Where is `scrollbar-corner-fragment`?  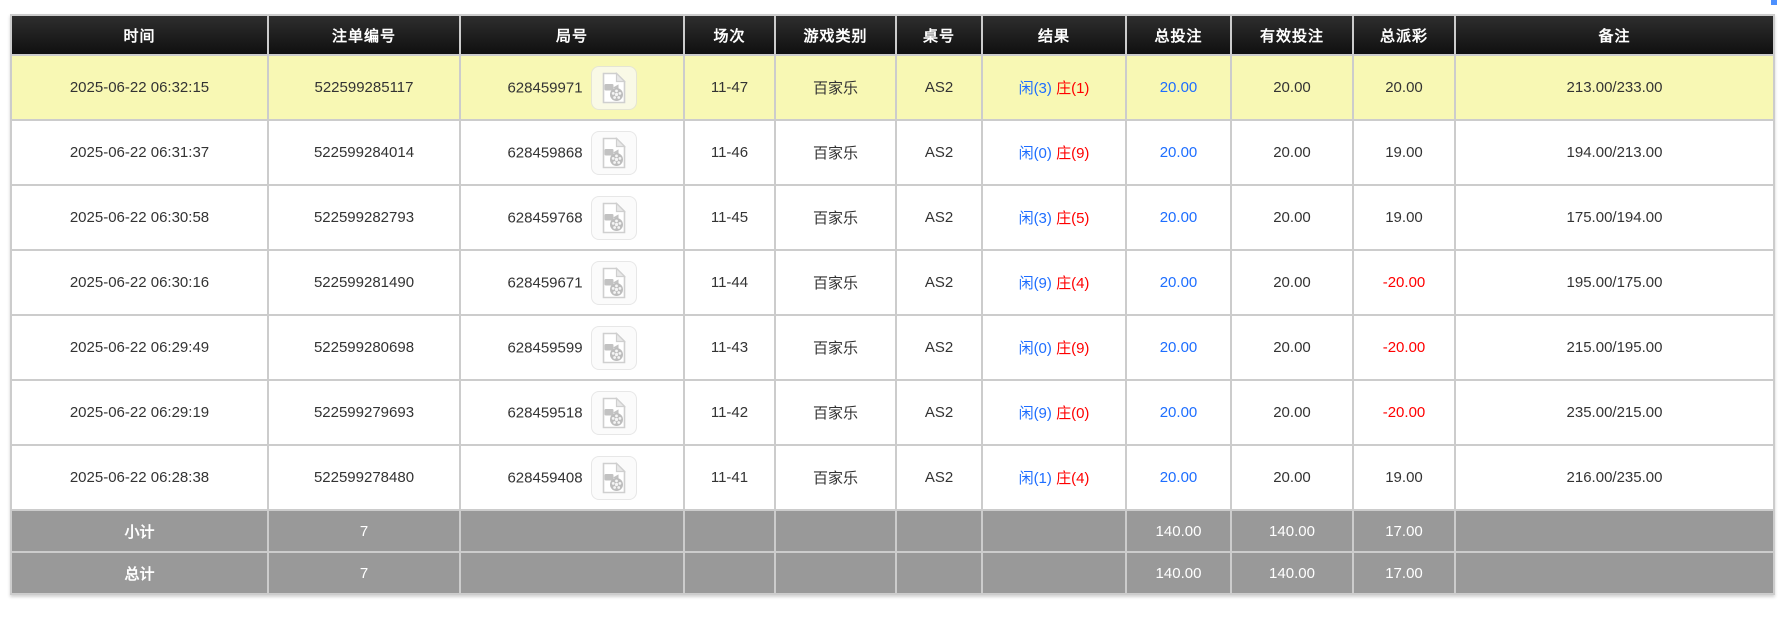 scrollbar-corner-fragment is located at coordinates (1774, 2).